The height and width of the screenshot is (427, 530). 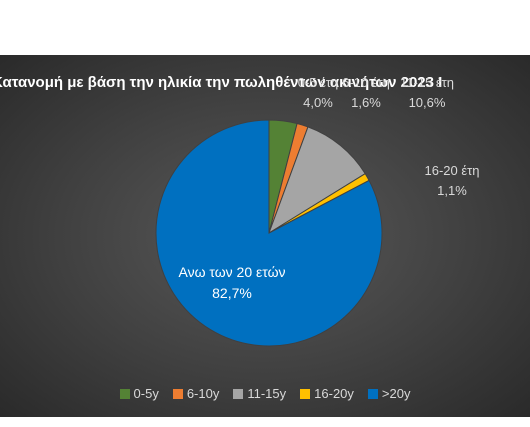 I want to click on legend-item: 6-10y, so click(x=196, y=393).